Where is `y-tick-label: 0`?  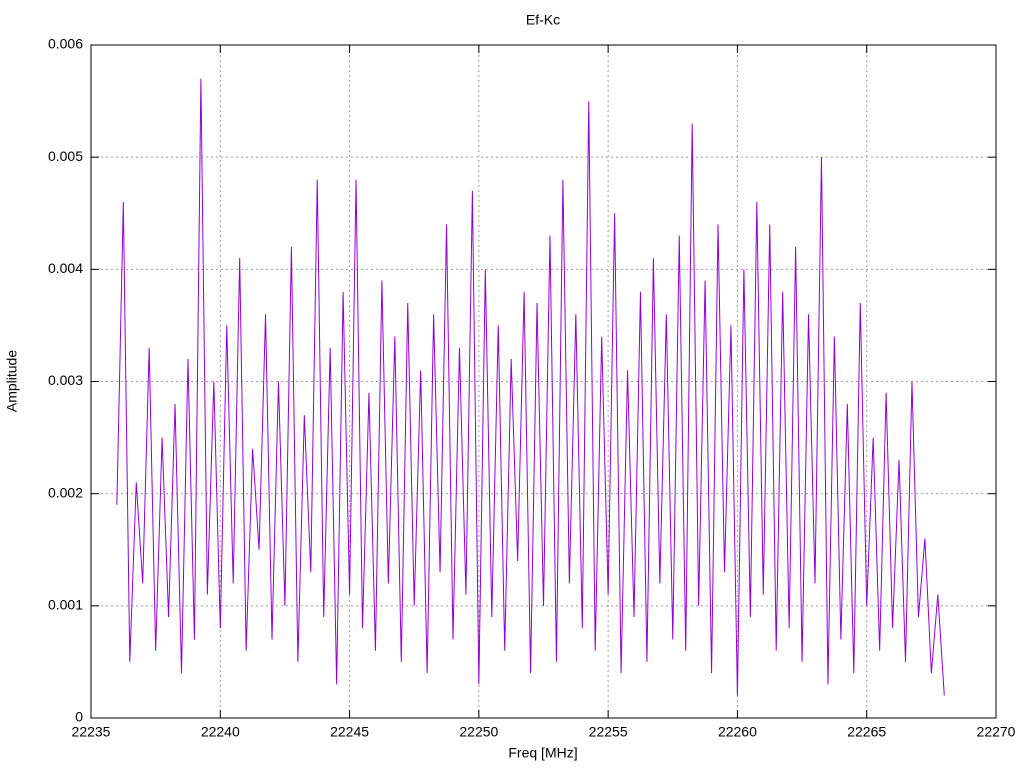
y-tick-label: 0 is located at coordinates (79, 717).